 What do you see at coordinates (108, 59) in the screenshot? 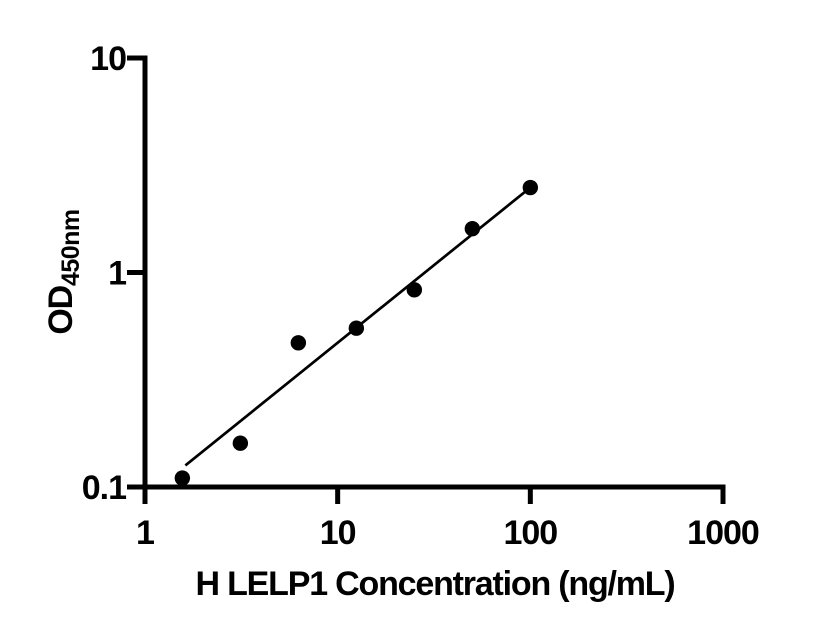
I see `y-tick-label-10: 10` at bounding box center [108, 59].